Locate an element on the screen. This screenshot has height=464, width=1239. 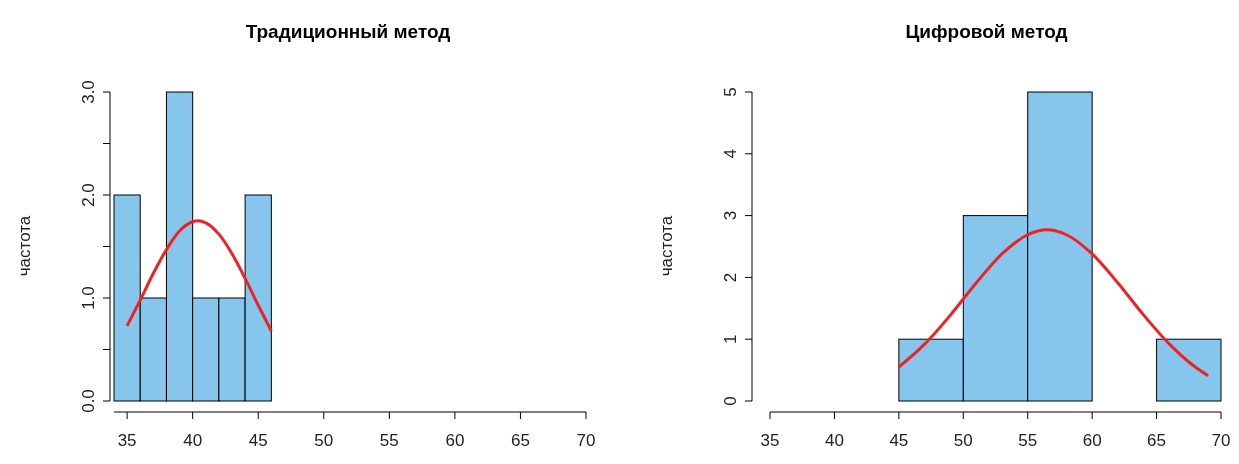
y-tick-label: 3.0 is located at coordinates (88, 92).